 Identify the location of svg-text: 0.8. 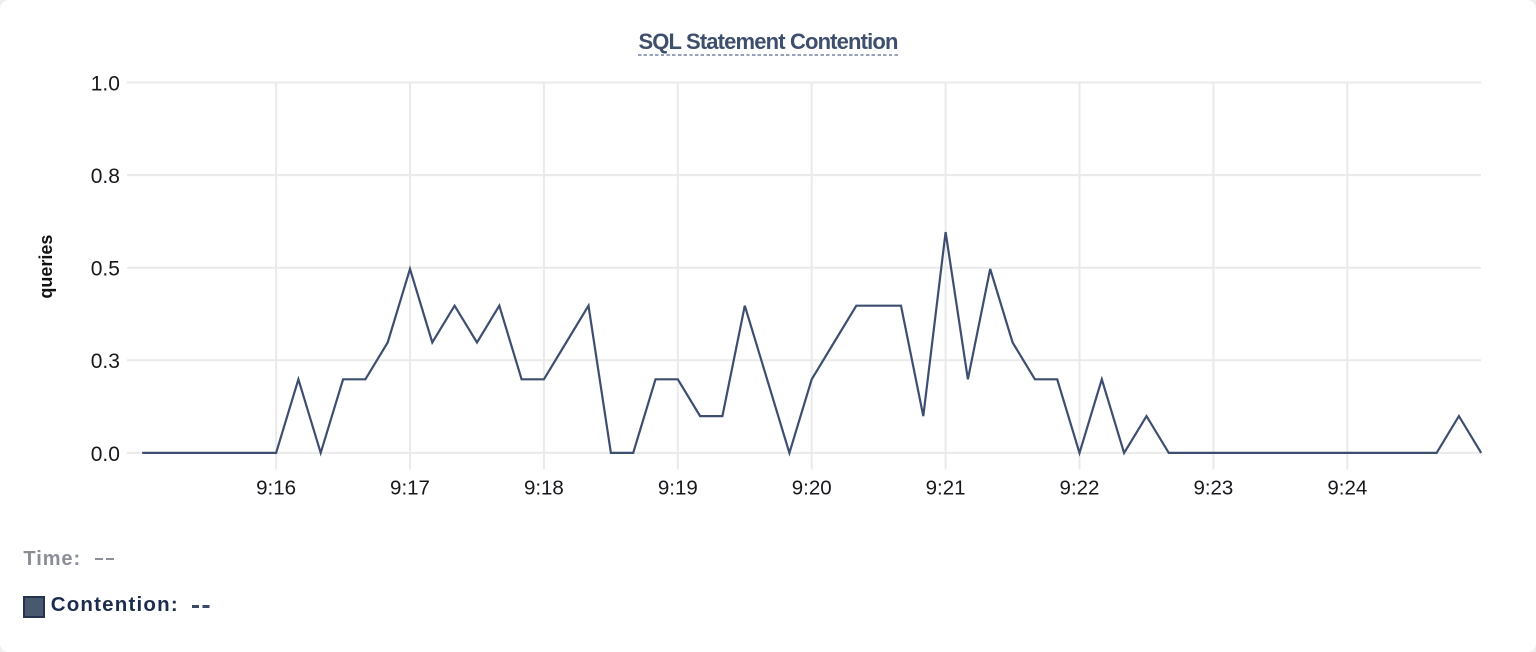
(105, 176).